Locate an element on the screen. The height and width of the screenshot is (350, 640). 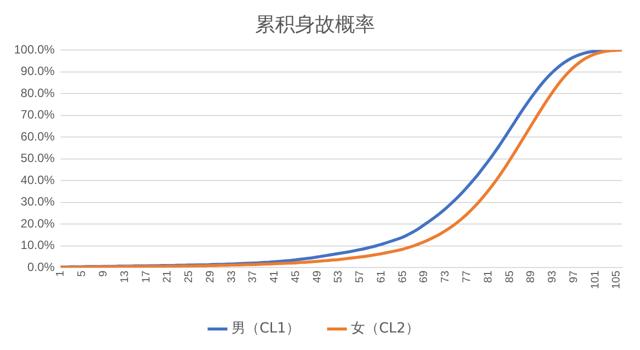
x-tick-label: 29 is located at coordinates (210, 276).